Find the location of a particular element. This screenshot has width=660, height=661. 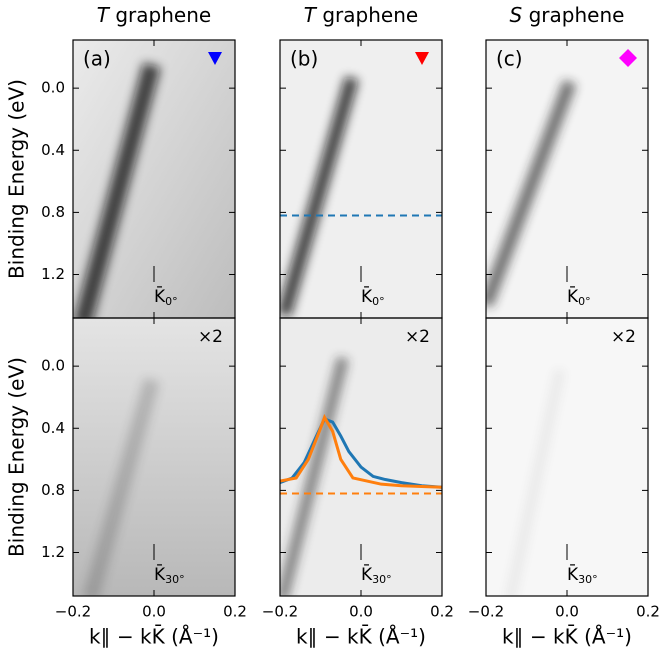

panel-label: (a) is located at coordinates (97, 59).